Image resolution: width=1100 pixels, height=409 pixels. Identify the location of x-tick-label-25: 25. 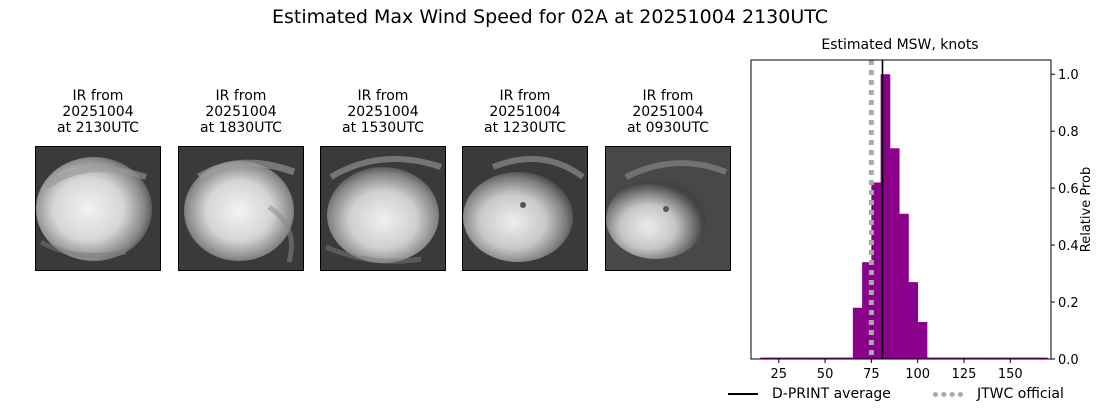
(779, 374).